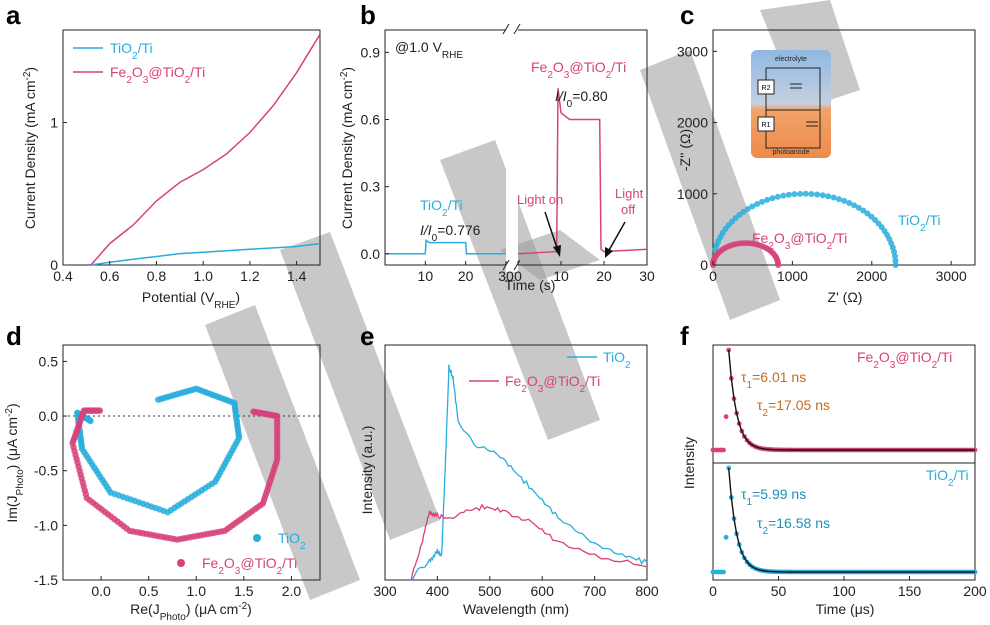 The width and height of the screenshot is (990, 625). Describe the element at coordinates (773, 380) in the screenshot. I see `tau1-fe2o3: τ1=6.01 ns` at that location.